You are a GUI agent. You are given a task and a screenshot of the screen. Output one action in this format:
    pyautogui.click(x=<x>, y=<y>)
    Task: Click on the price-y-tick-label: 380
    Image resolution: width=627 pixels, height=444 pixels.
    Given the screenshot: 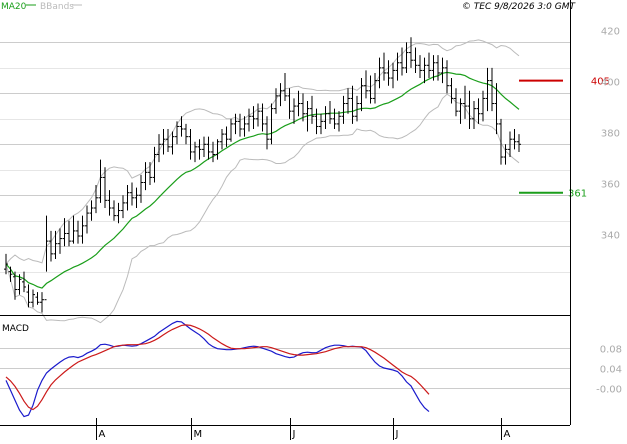 What is the action you would take?
    pyautogui.click(x=610, y=134)
    